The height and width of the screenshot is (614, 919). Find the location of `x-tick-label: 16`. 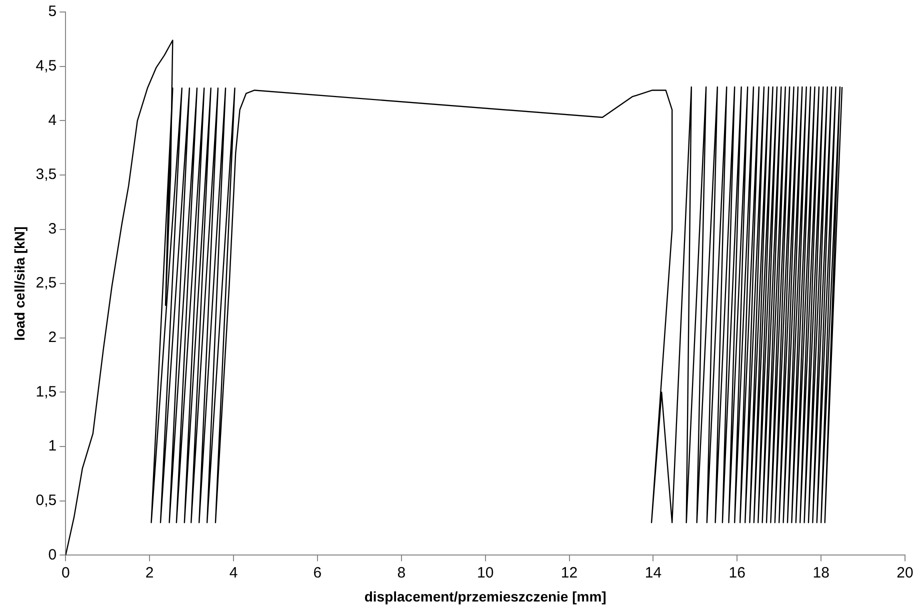

x-tick-label: 16 is located at coordinates (737, 573).